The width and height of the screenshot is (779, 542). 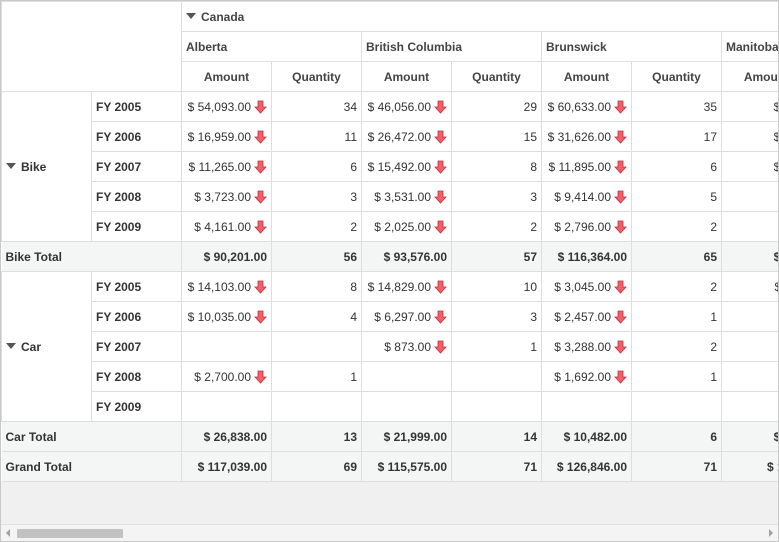 I want to click on amount-cell: $ 11,265.00, so click(x=226, y=166).